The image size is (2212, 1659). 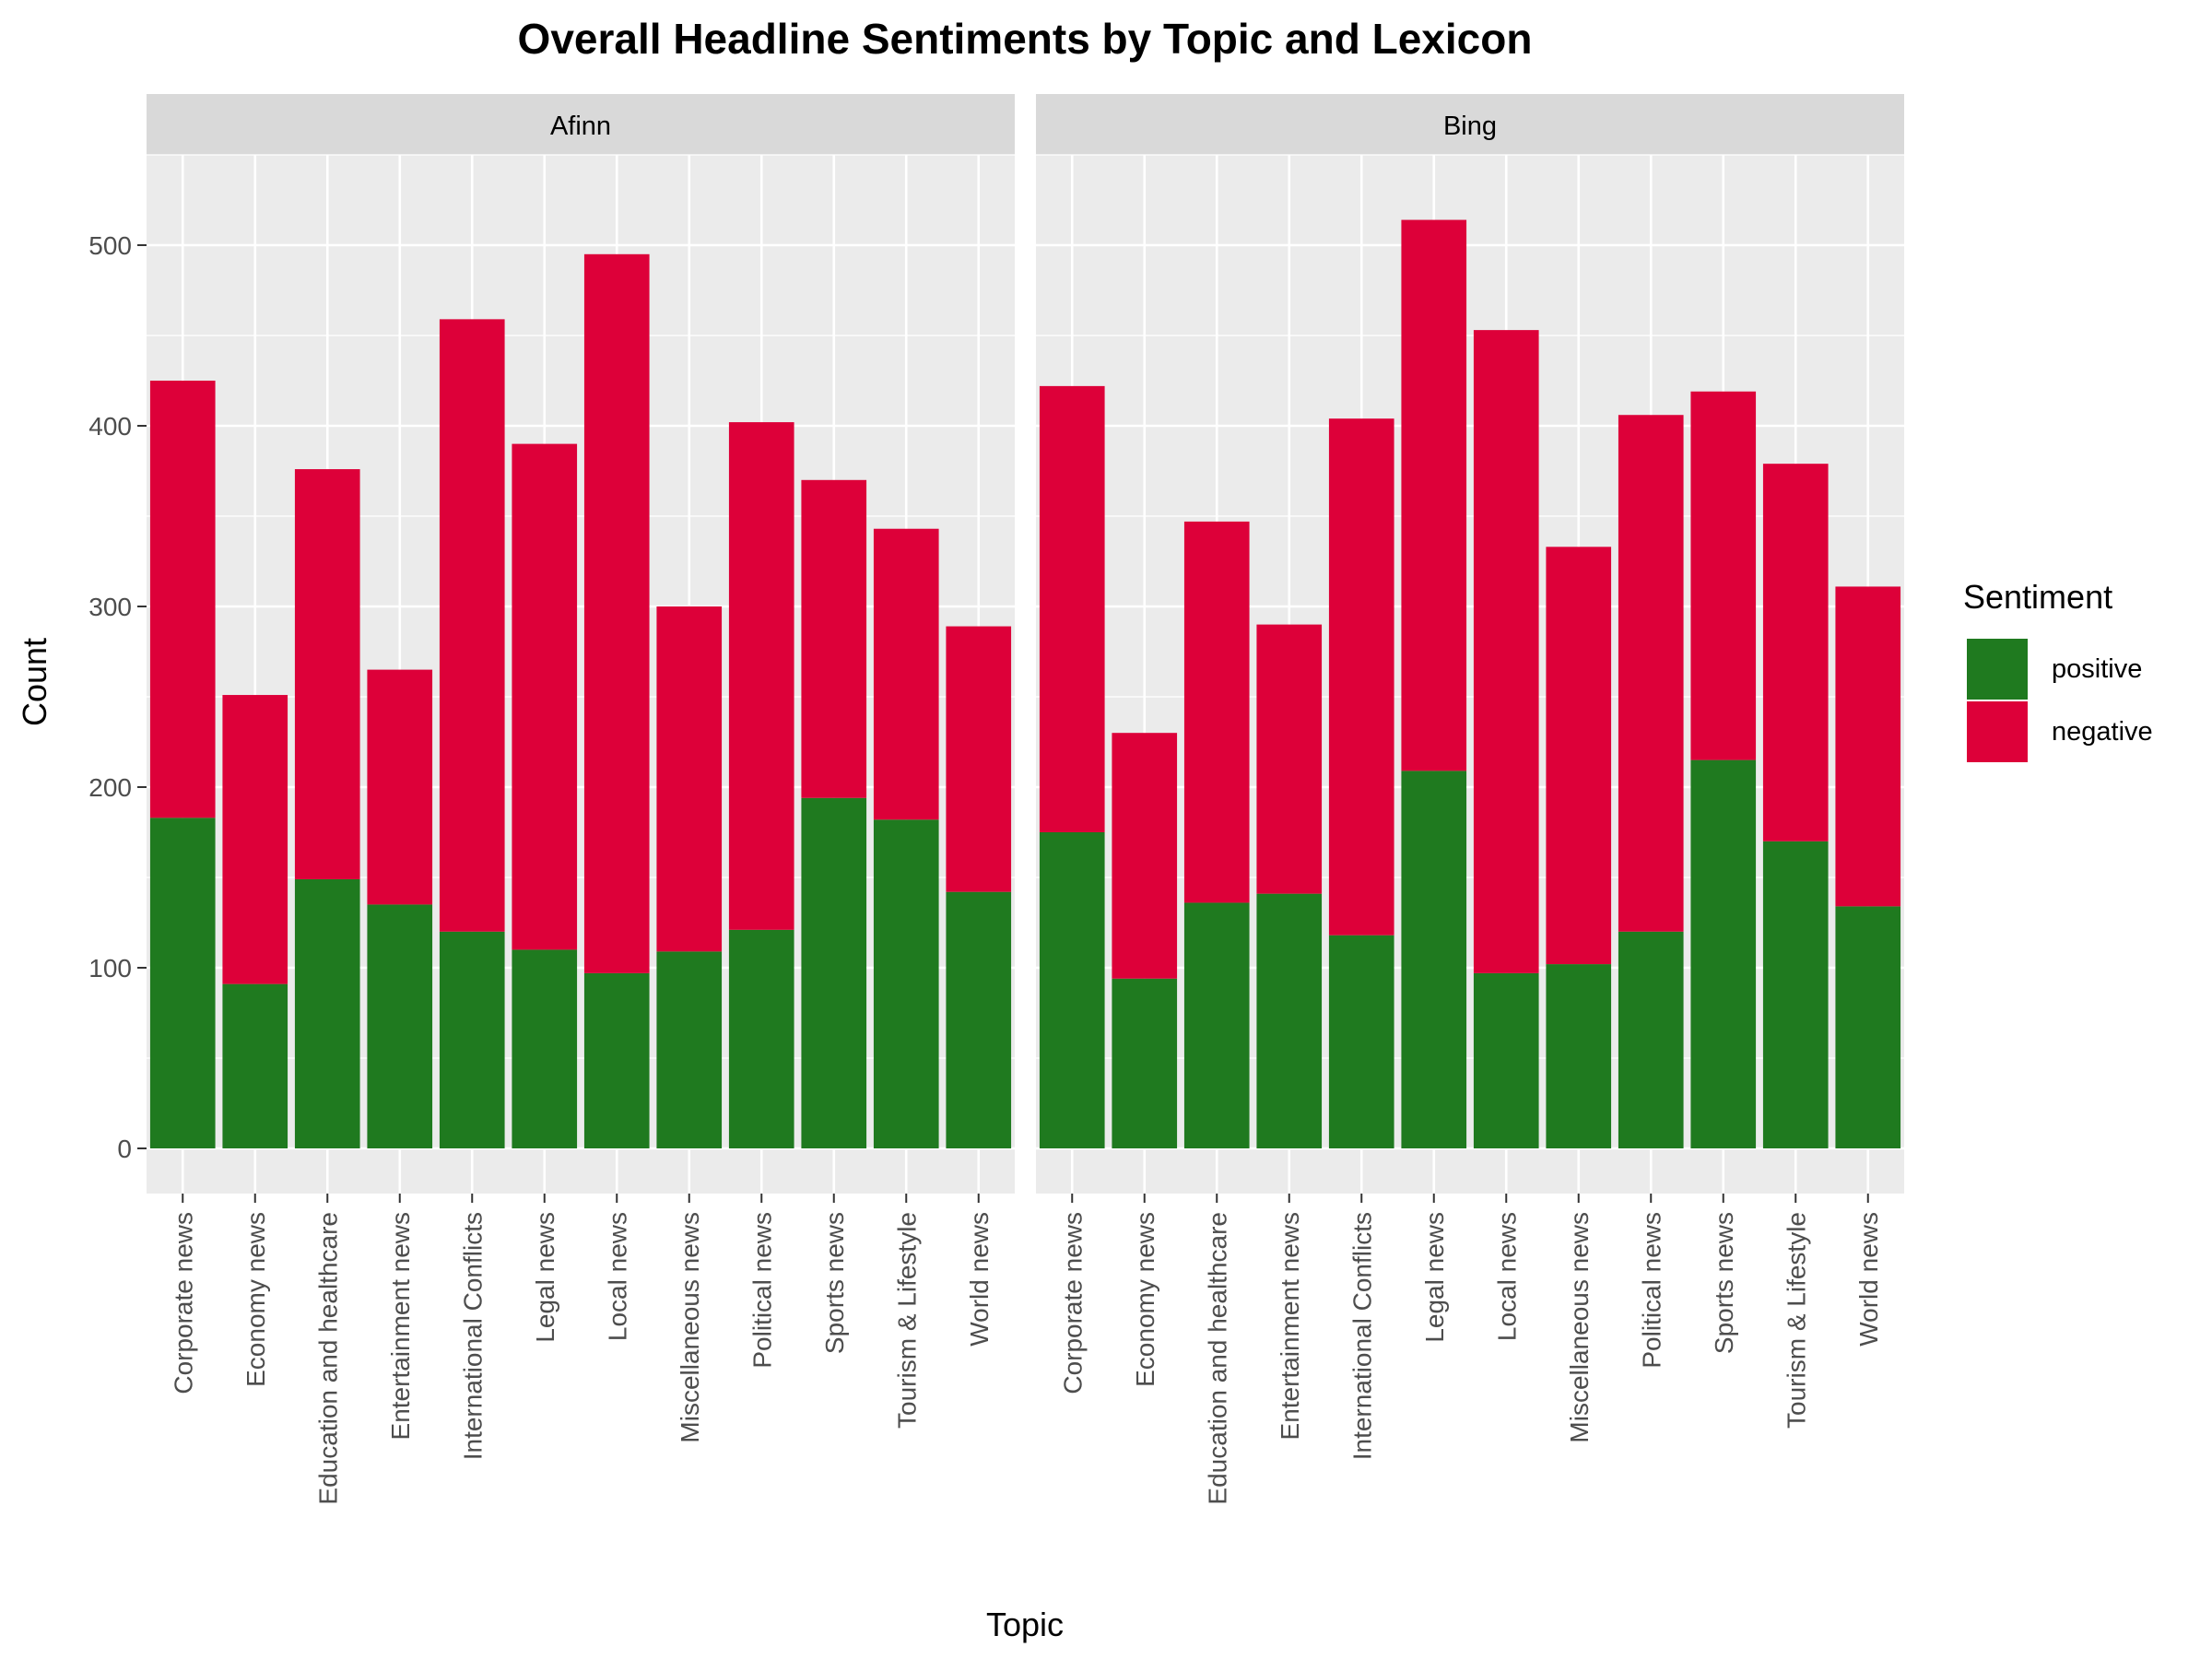 I want to click on legend-label-positive: positive, so click(x=2097, y=669).